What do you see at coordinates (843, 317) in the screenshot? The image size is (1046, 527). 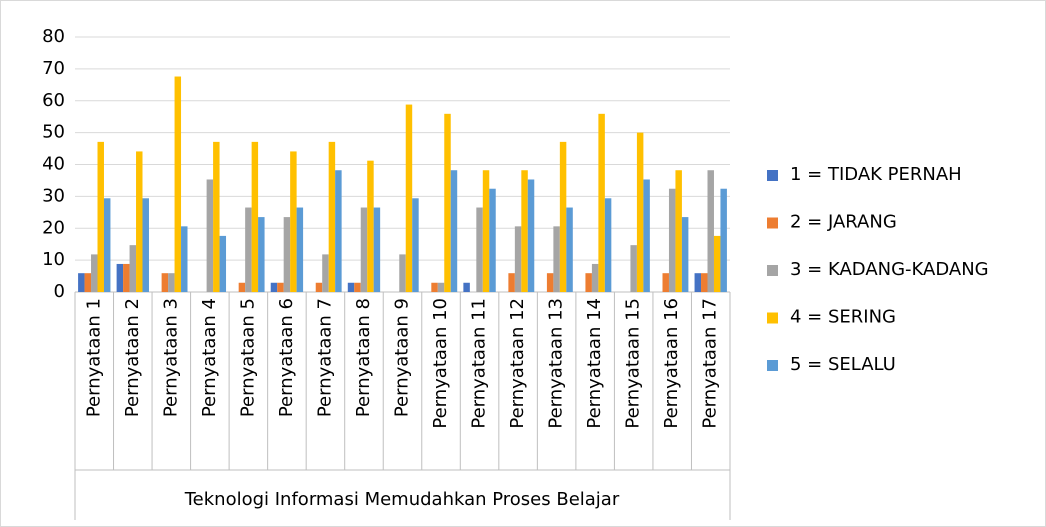 I see `legend-label: 4 = SERING` at bounding box center [843, 317].